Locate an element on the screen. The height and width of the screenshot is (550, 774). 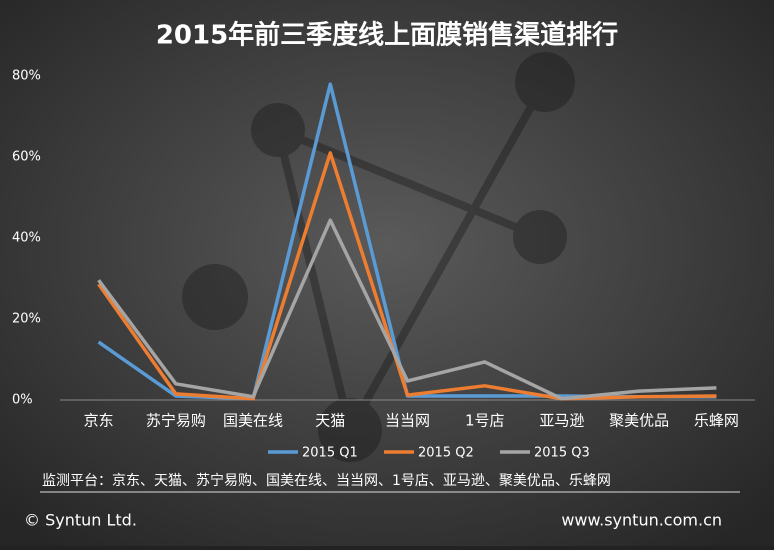
x-tick-label: 天猫 is located at coordinates (330, 421).